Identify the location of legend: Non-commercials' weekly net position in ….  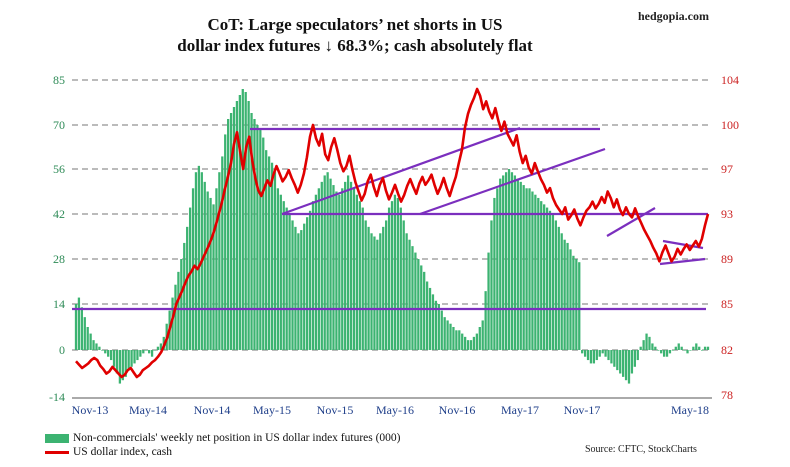
(223, 445).